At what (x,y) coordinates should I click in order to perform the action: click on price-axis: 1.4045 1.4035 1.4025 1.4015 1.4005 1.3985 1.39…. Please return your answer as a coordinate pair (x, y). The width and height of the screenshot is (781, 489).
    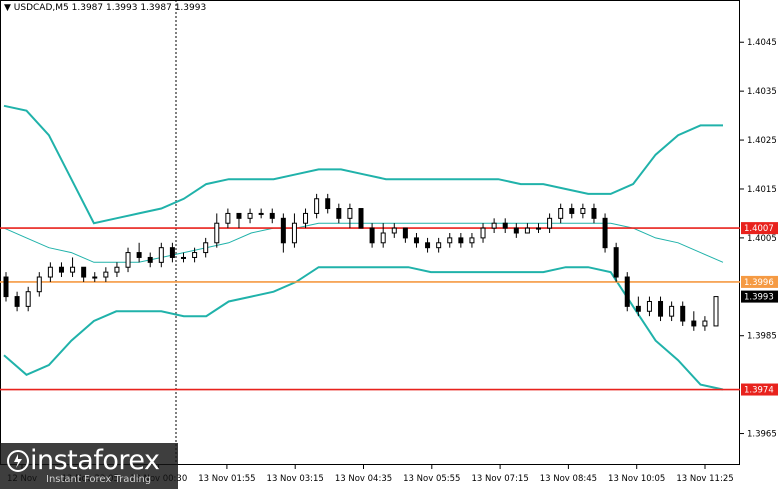
    Looking at the image, I should click on (758, 239).